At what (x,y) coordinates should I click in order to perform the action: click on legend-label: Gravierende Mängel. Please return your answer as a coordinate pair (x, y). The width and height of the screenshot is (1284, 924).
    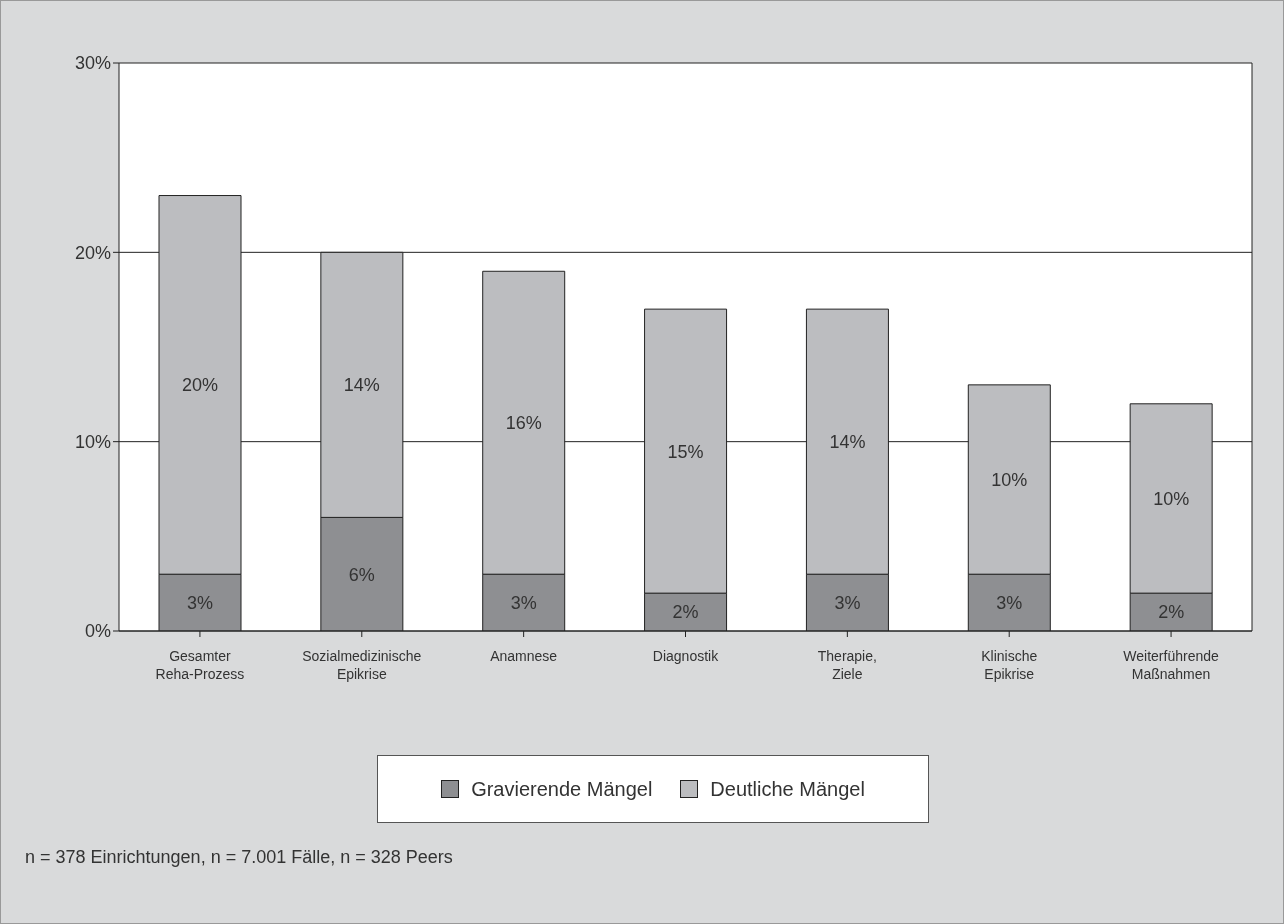
    Looking at the image, I should click on (562, 789).